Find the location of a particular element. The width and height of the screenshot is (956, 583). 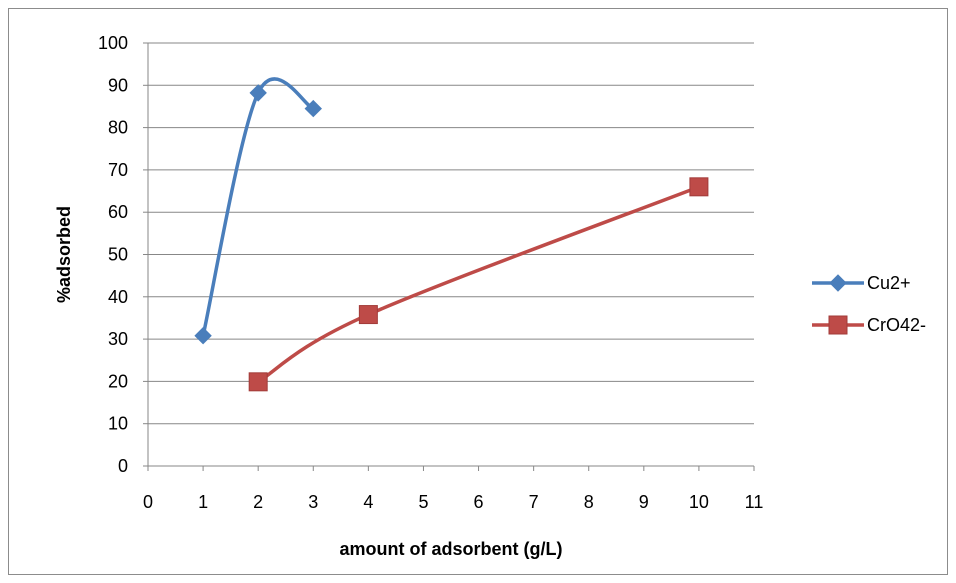

x-tick-label: 7 is located at coordinates (534, 502).